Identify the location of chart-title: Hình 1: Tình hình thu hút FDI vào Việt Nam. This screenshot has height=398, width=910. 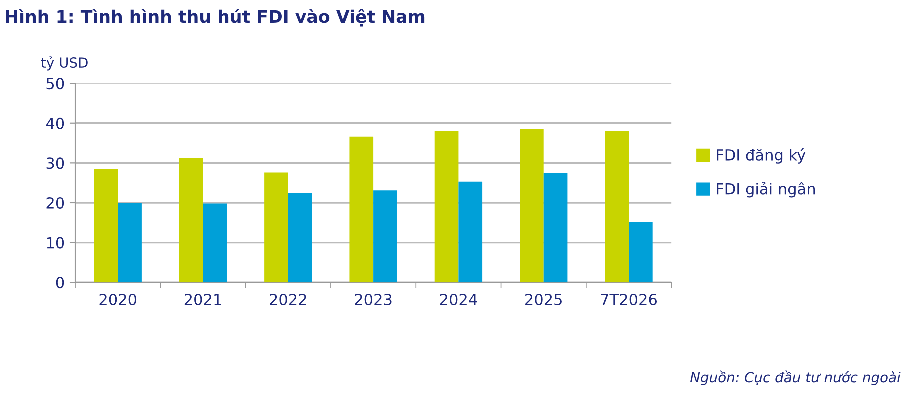
(215, 18).